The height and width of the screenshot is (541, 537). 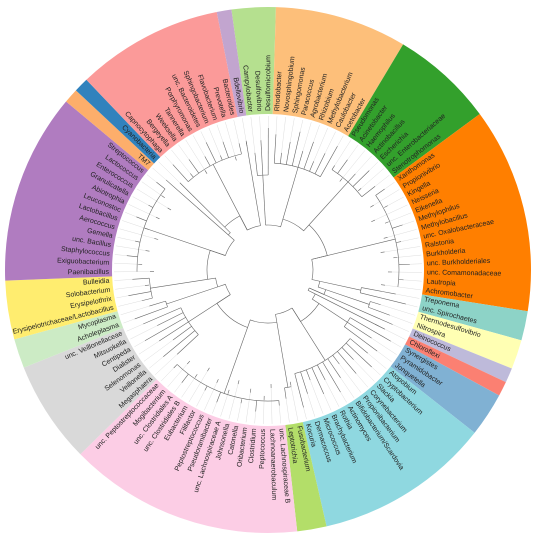 What do you see at coordinates (464, 273) in the screenshot?
I see `taxon-label: unc. Comamonadaceae` at bounding box center [464, 273].